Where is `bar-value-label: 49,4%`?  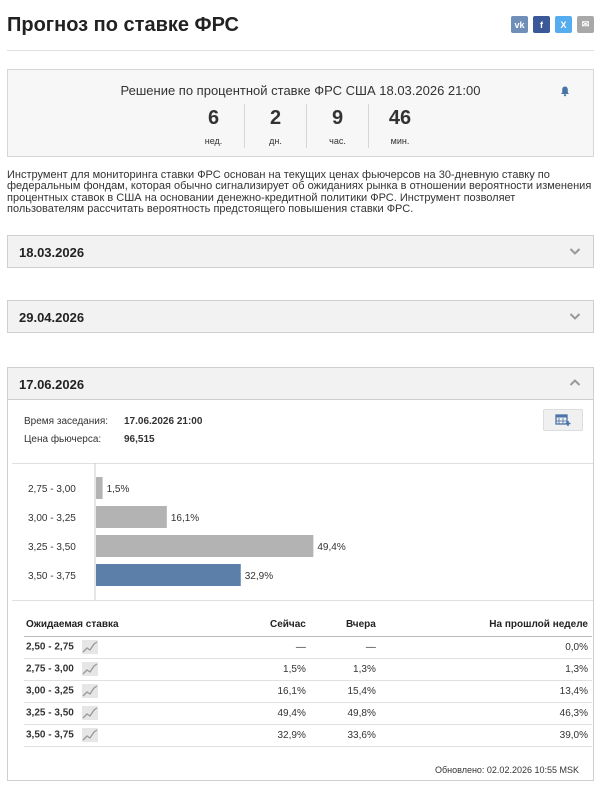
bar-value-label: 49,4% is located at coordinates (331, 547).